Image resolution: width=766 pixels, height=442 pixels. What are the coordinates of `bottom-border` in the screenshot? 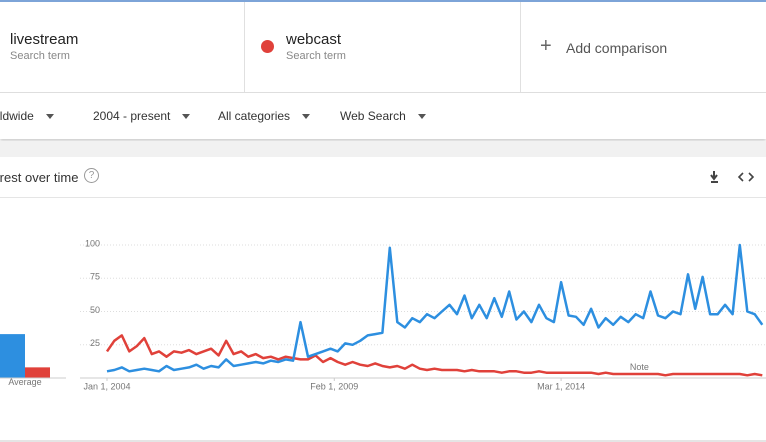 It's located at (383, 441).